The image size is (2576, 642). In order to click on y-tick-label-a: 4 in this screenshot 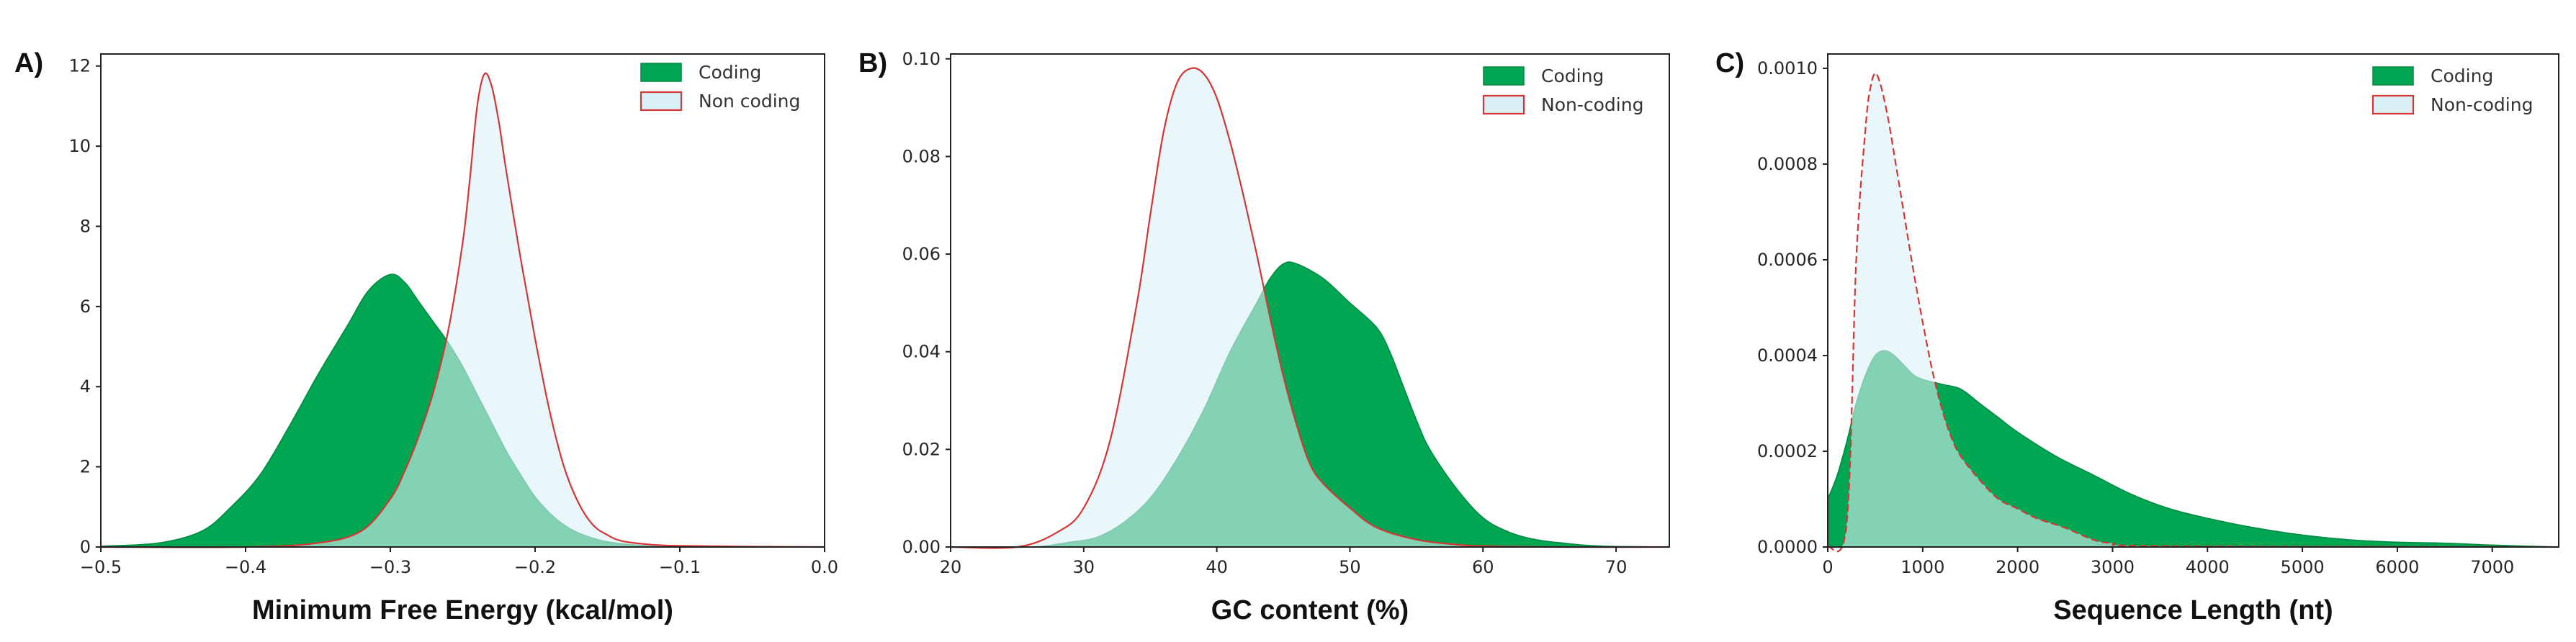, I will do `click(85, 386)`.